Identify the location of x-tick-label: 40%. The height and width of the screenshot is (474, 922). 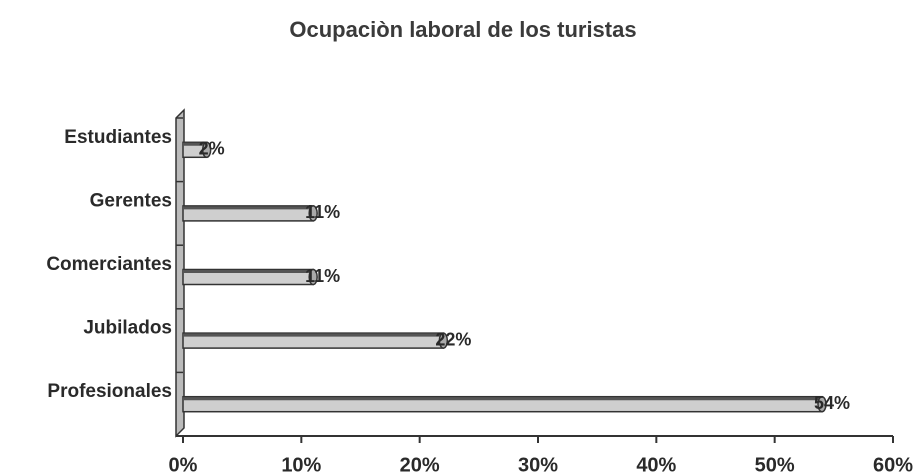
(656, 464).